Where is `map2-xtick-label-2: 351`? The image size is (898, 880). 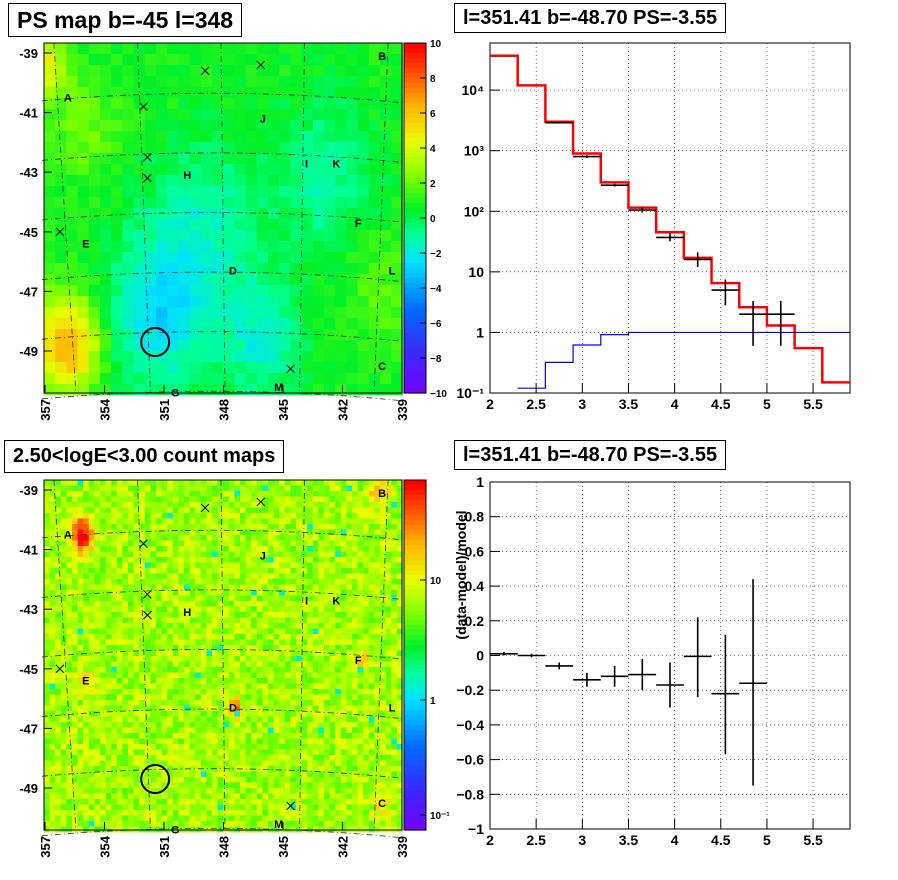
map2-xtick-label-2: 351 is located at coordinates (164, 847).